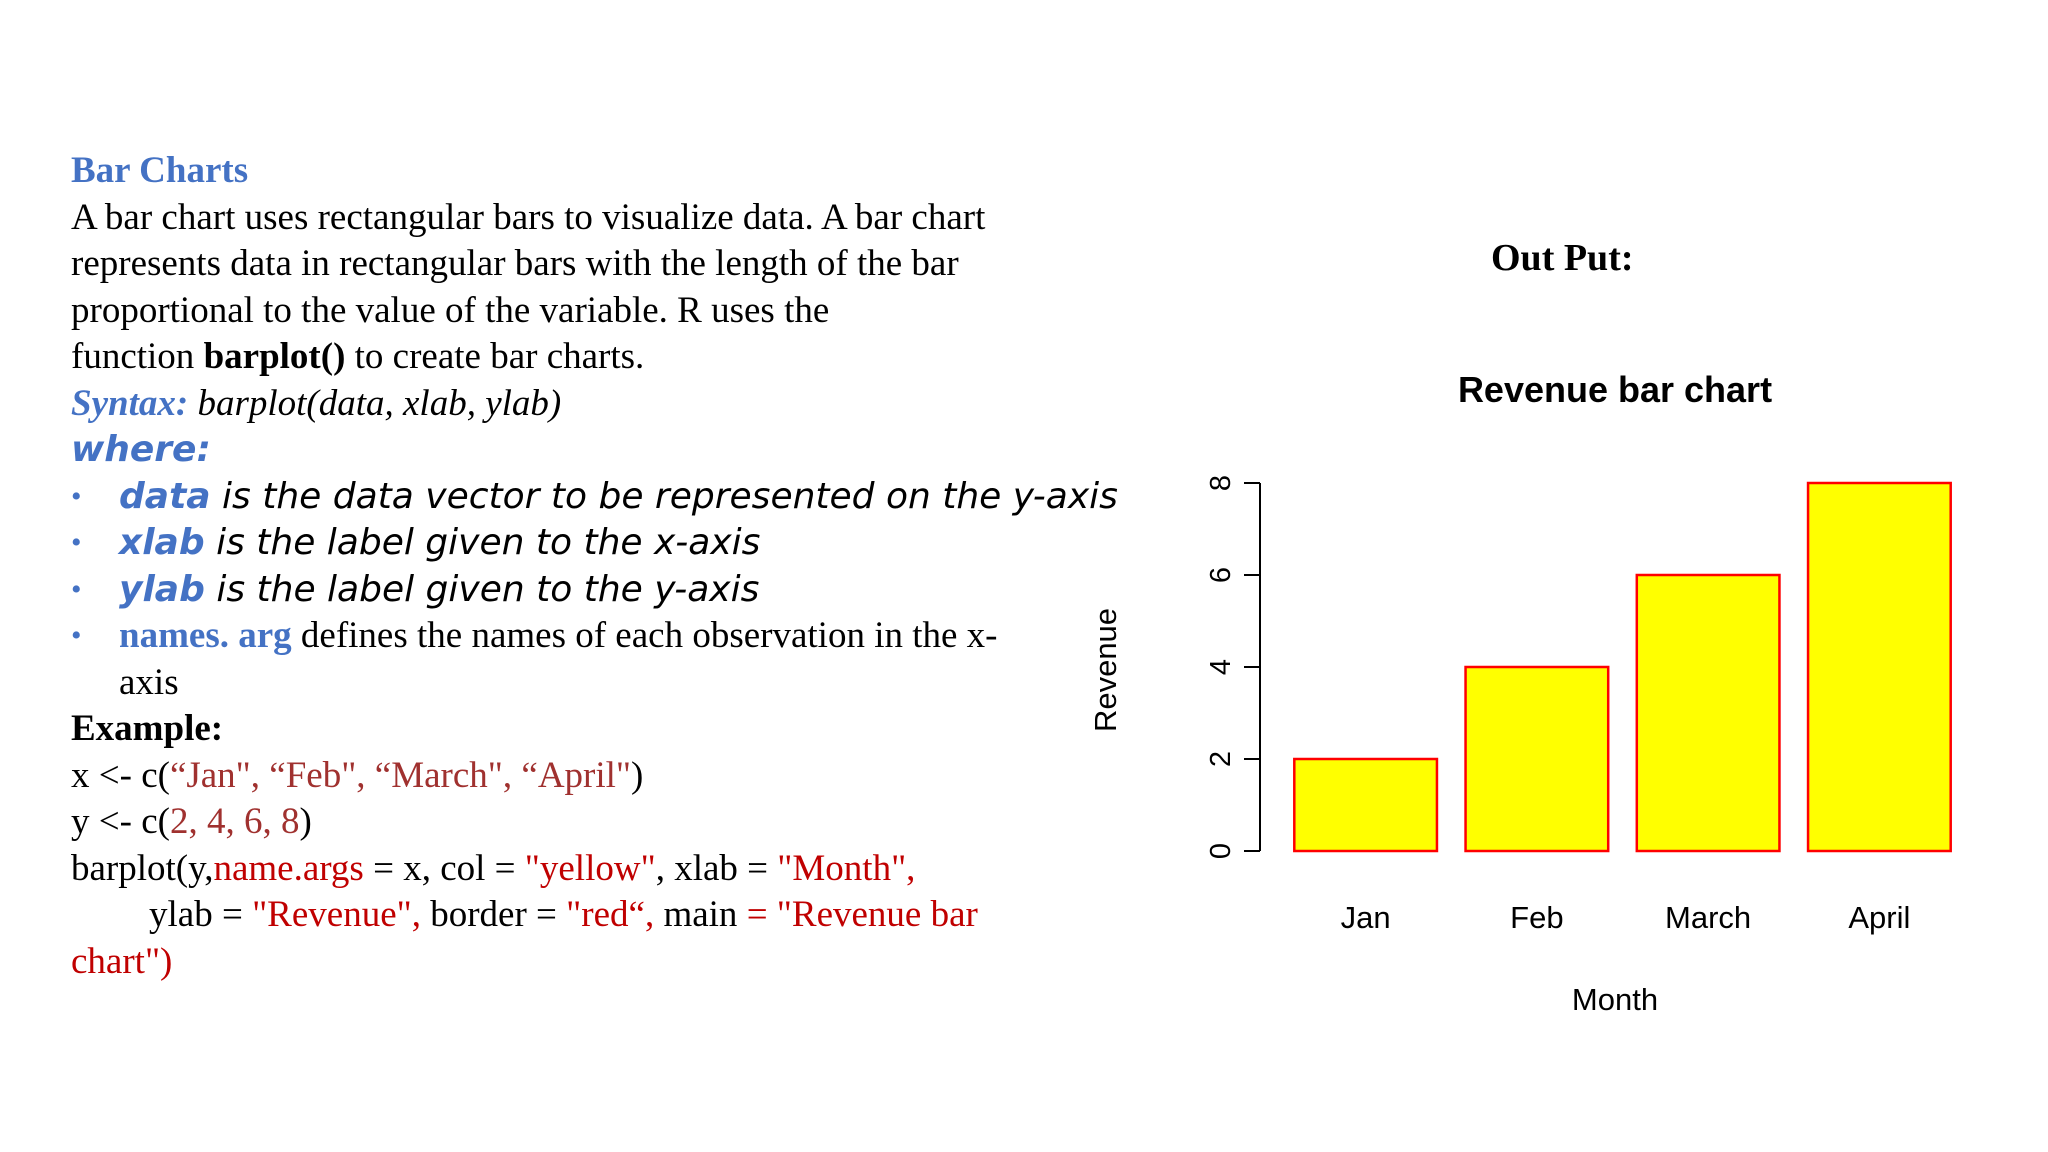 The width and height of the screenshot is (2048, 1152). What do you see at coordinates (205, 635) in the screenshot?
I see `bullet-term: names. arg` at bounding box center [205, 635].